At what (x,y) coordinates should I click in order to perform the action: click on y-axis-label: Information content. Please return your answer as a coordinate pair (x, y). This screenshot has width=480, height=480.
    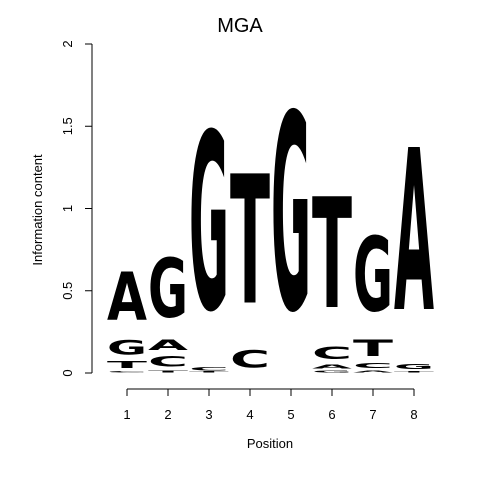
    Looking at the image, I should click on (37, 210).